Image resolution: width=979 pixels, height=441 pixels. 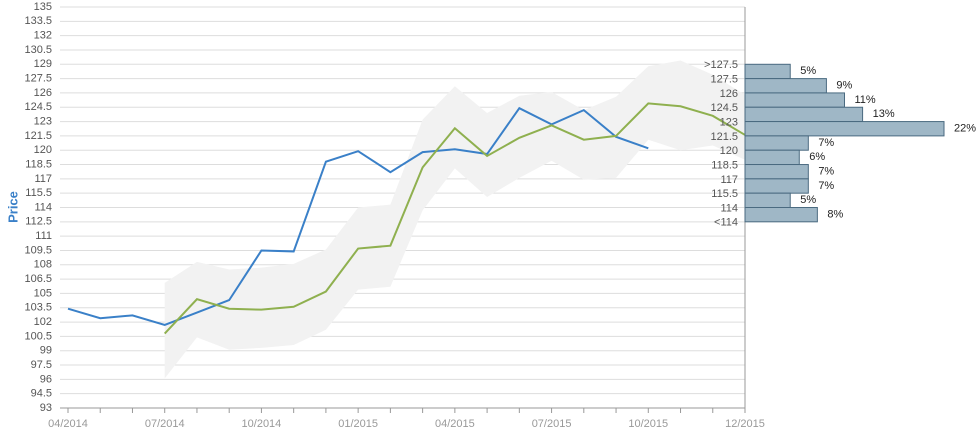 What do you see at coordinates (46, 379) in the screenshot?
I see `y-tick-label: 96` at bounding box center [46, 379].